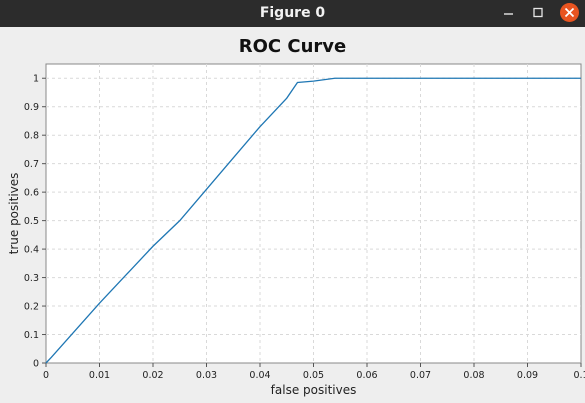 This screenshot has height=403, width=585. What do you see at coordinates (366, 375) in the screenshot?
I see `x-tick-label: 0.06` at bounding box center [366, 375].